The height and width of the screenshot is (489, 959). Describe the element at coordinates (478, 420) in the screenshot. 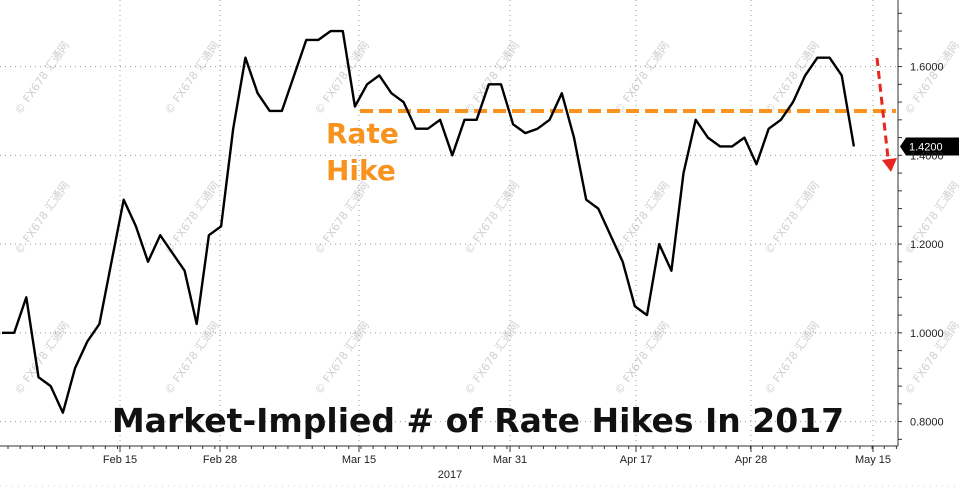

I see `chart-title: Market-Implied # of Rate Hikes In 2017` at that location.